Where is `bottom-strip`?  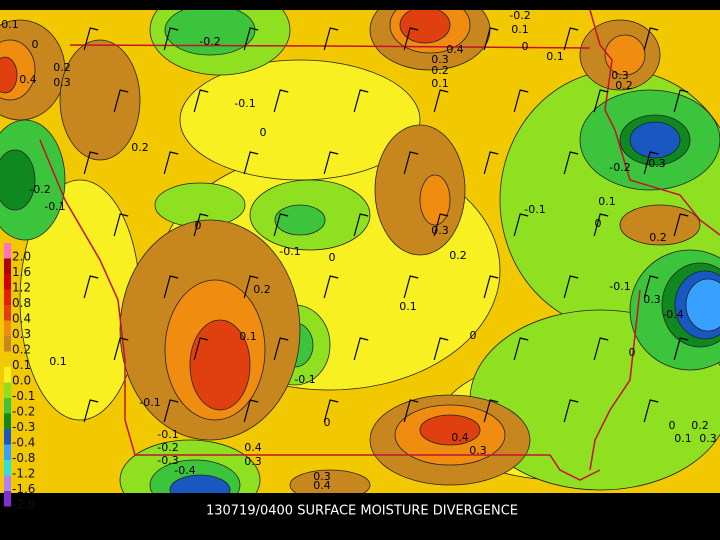 bottom-strip is located at coordinates (360, 516).